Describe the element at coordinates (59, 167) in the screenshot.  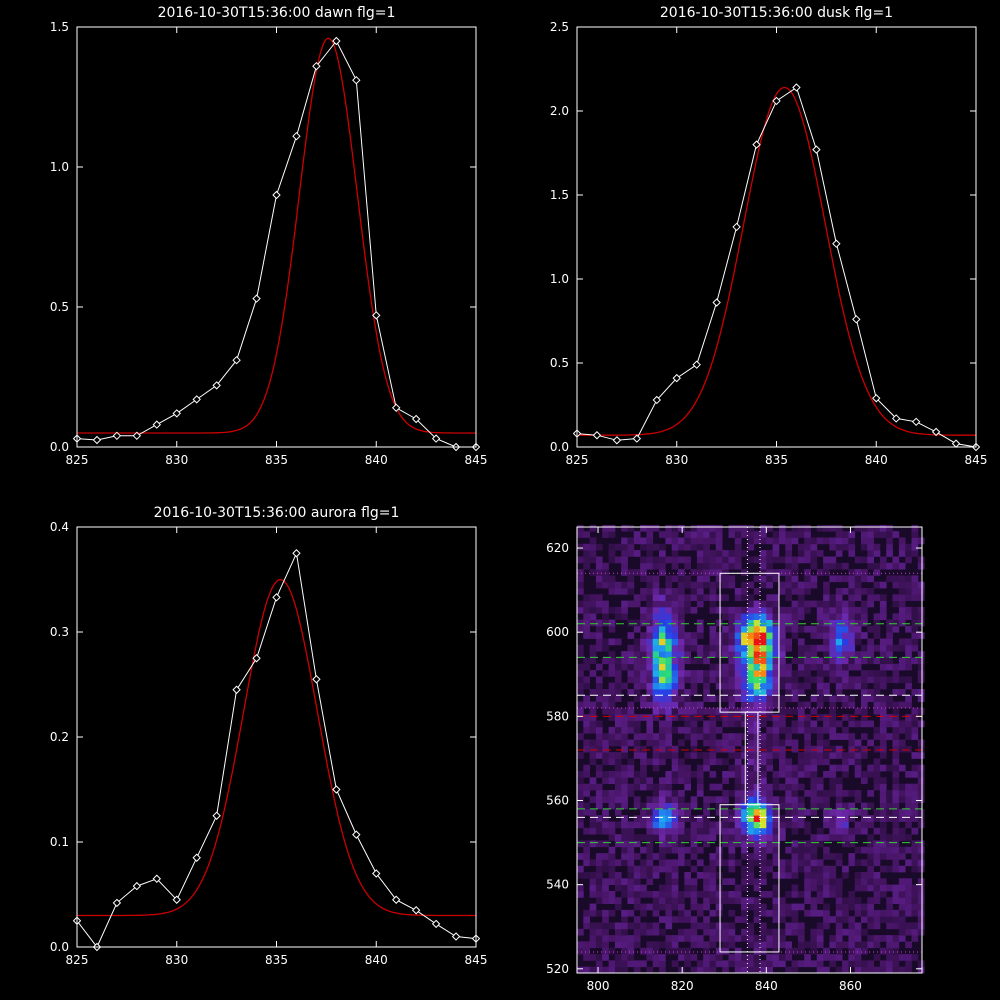
I see `y-tick-label: 1.0` at that location.